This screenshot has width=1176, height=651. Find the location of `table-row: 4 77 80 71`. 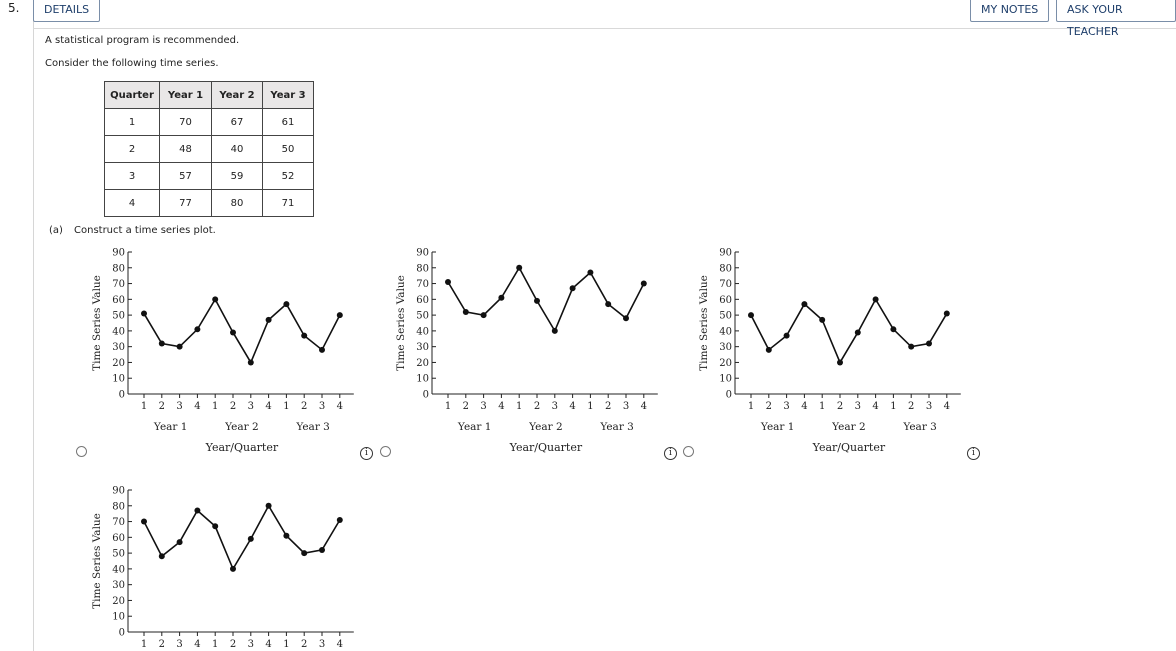

table-row: 4 77 80 71 is located at coordinates (209, 203).